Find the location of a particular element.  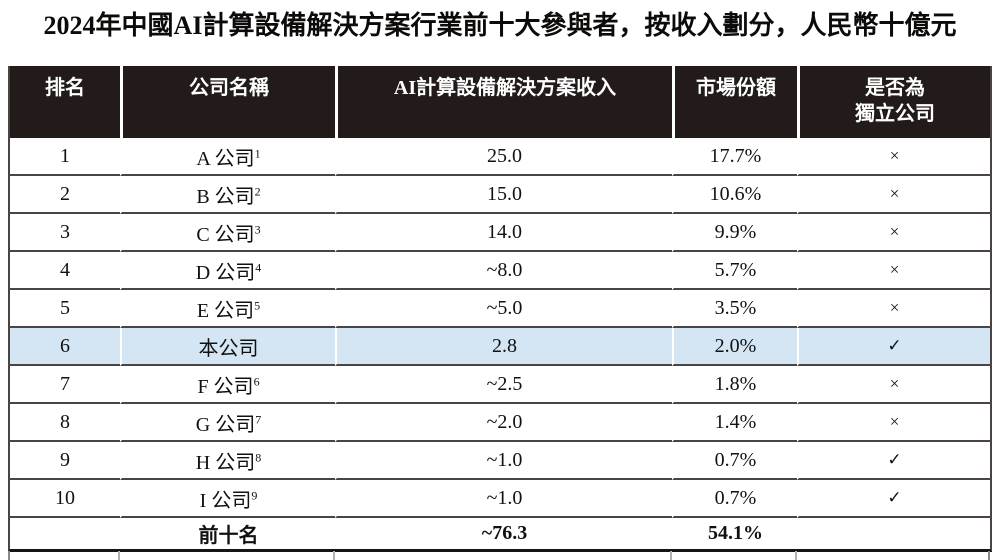

table-row: 8 G 公司7 ~2.0 1.4% × is located at coordinates (500, 423).